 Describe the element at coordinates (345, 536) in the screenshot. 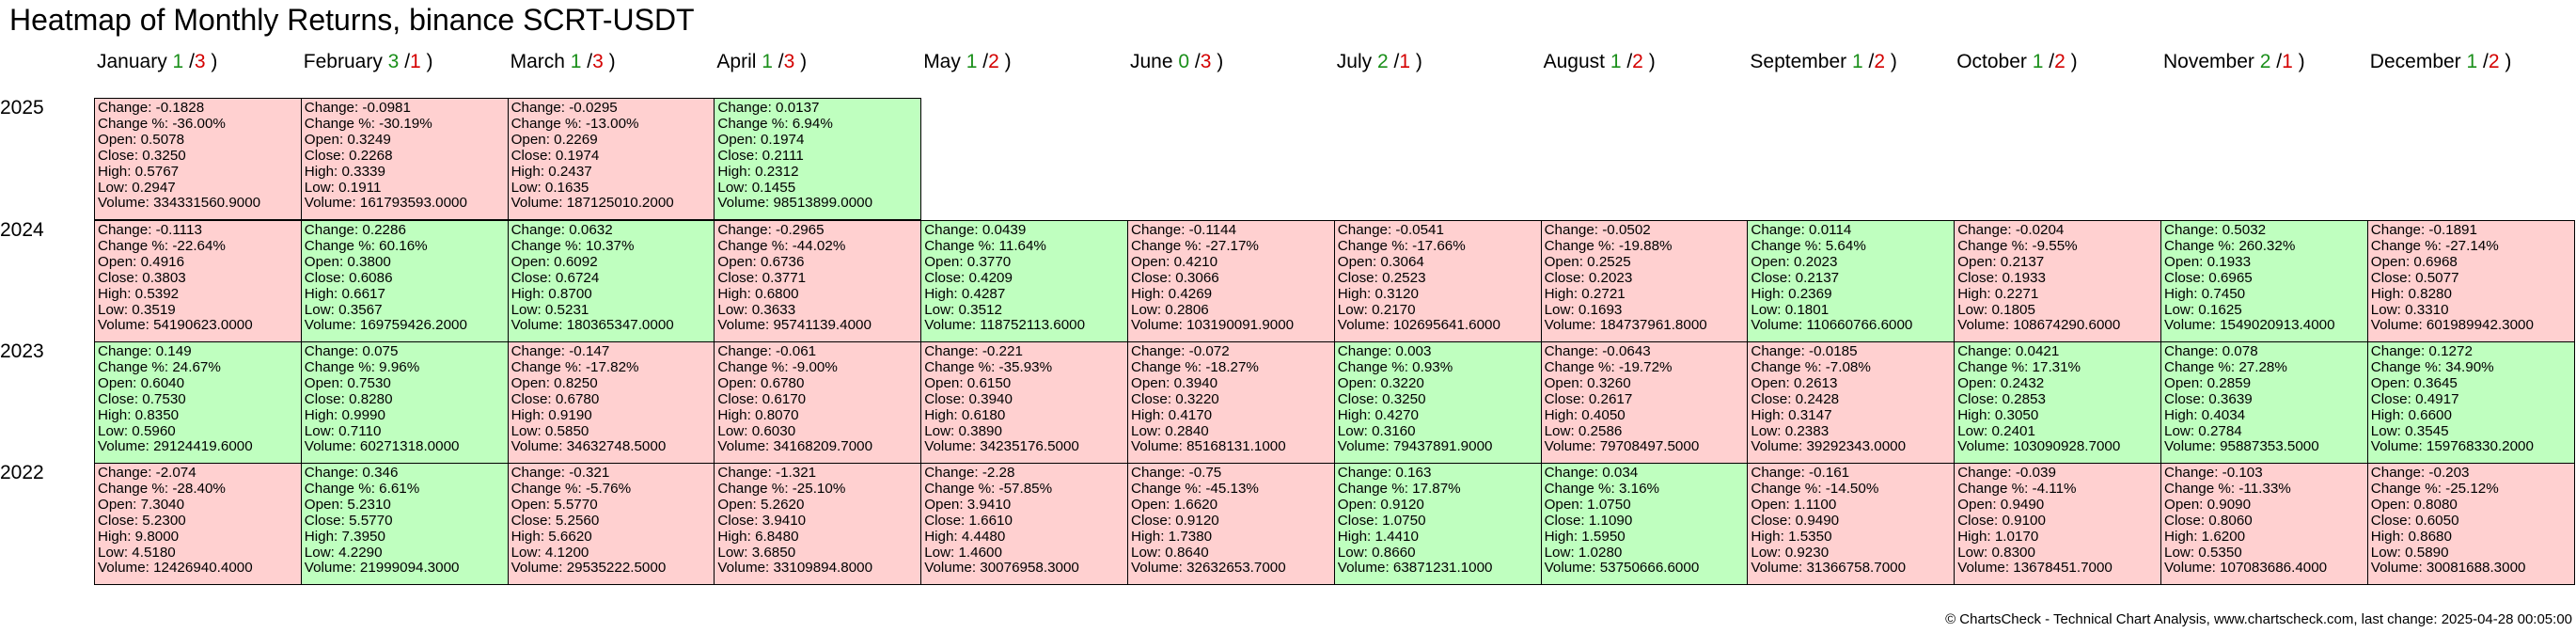

I see `cell-high: High: 7.3950` at that location.